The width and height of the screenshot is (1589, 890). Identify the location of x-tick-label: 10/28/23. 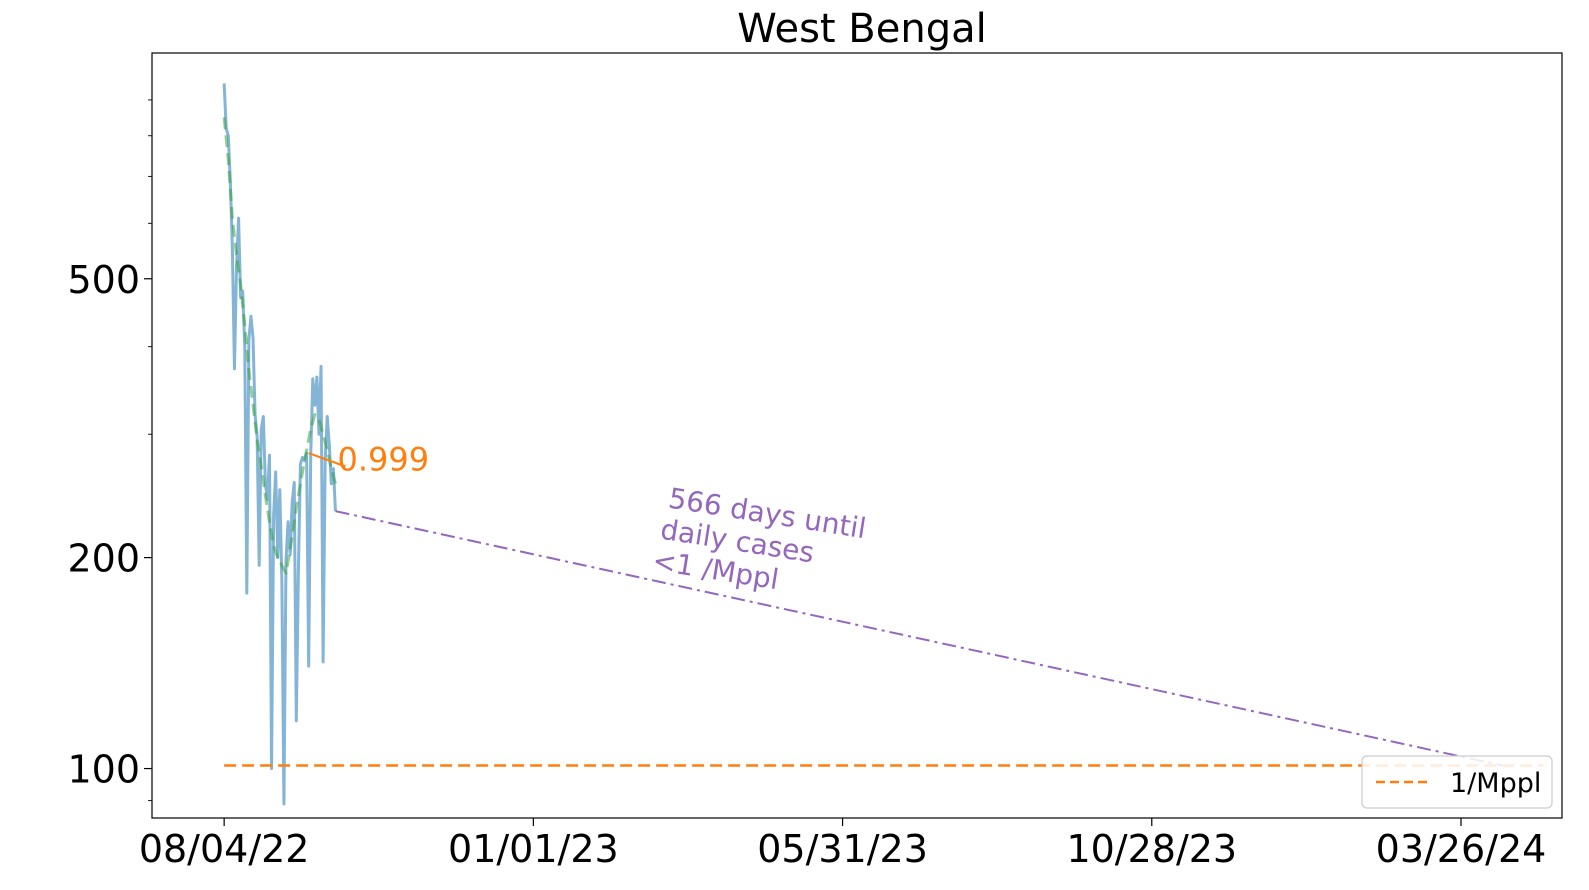
(1151, 849).